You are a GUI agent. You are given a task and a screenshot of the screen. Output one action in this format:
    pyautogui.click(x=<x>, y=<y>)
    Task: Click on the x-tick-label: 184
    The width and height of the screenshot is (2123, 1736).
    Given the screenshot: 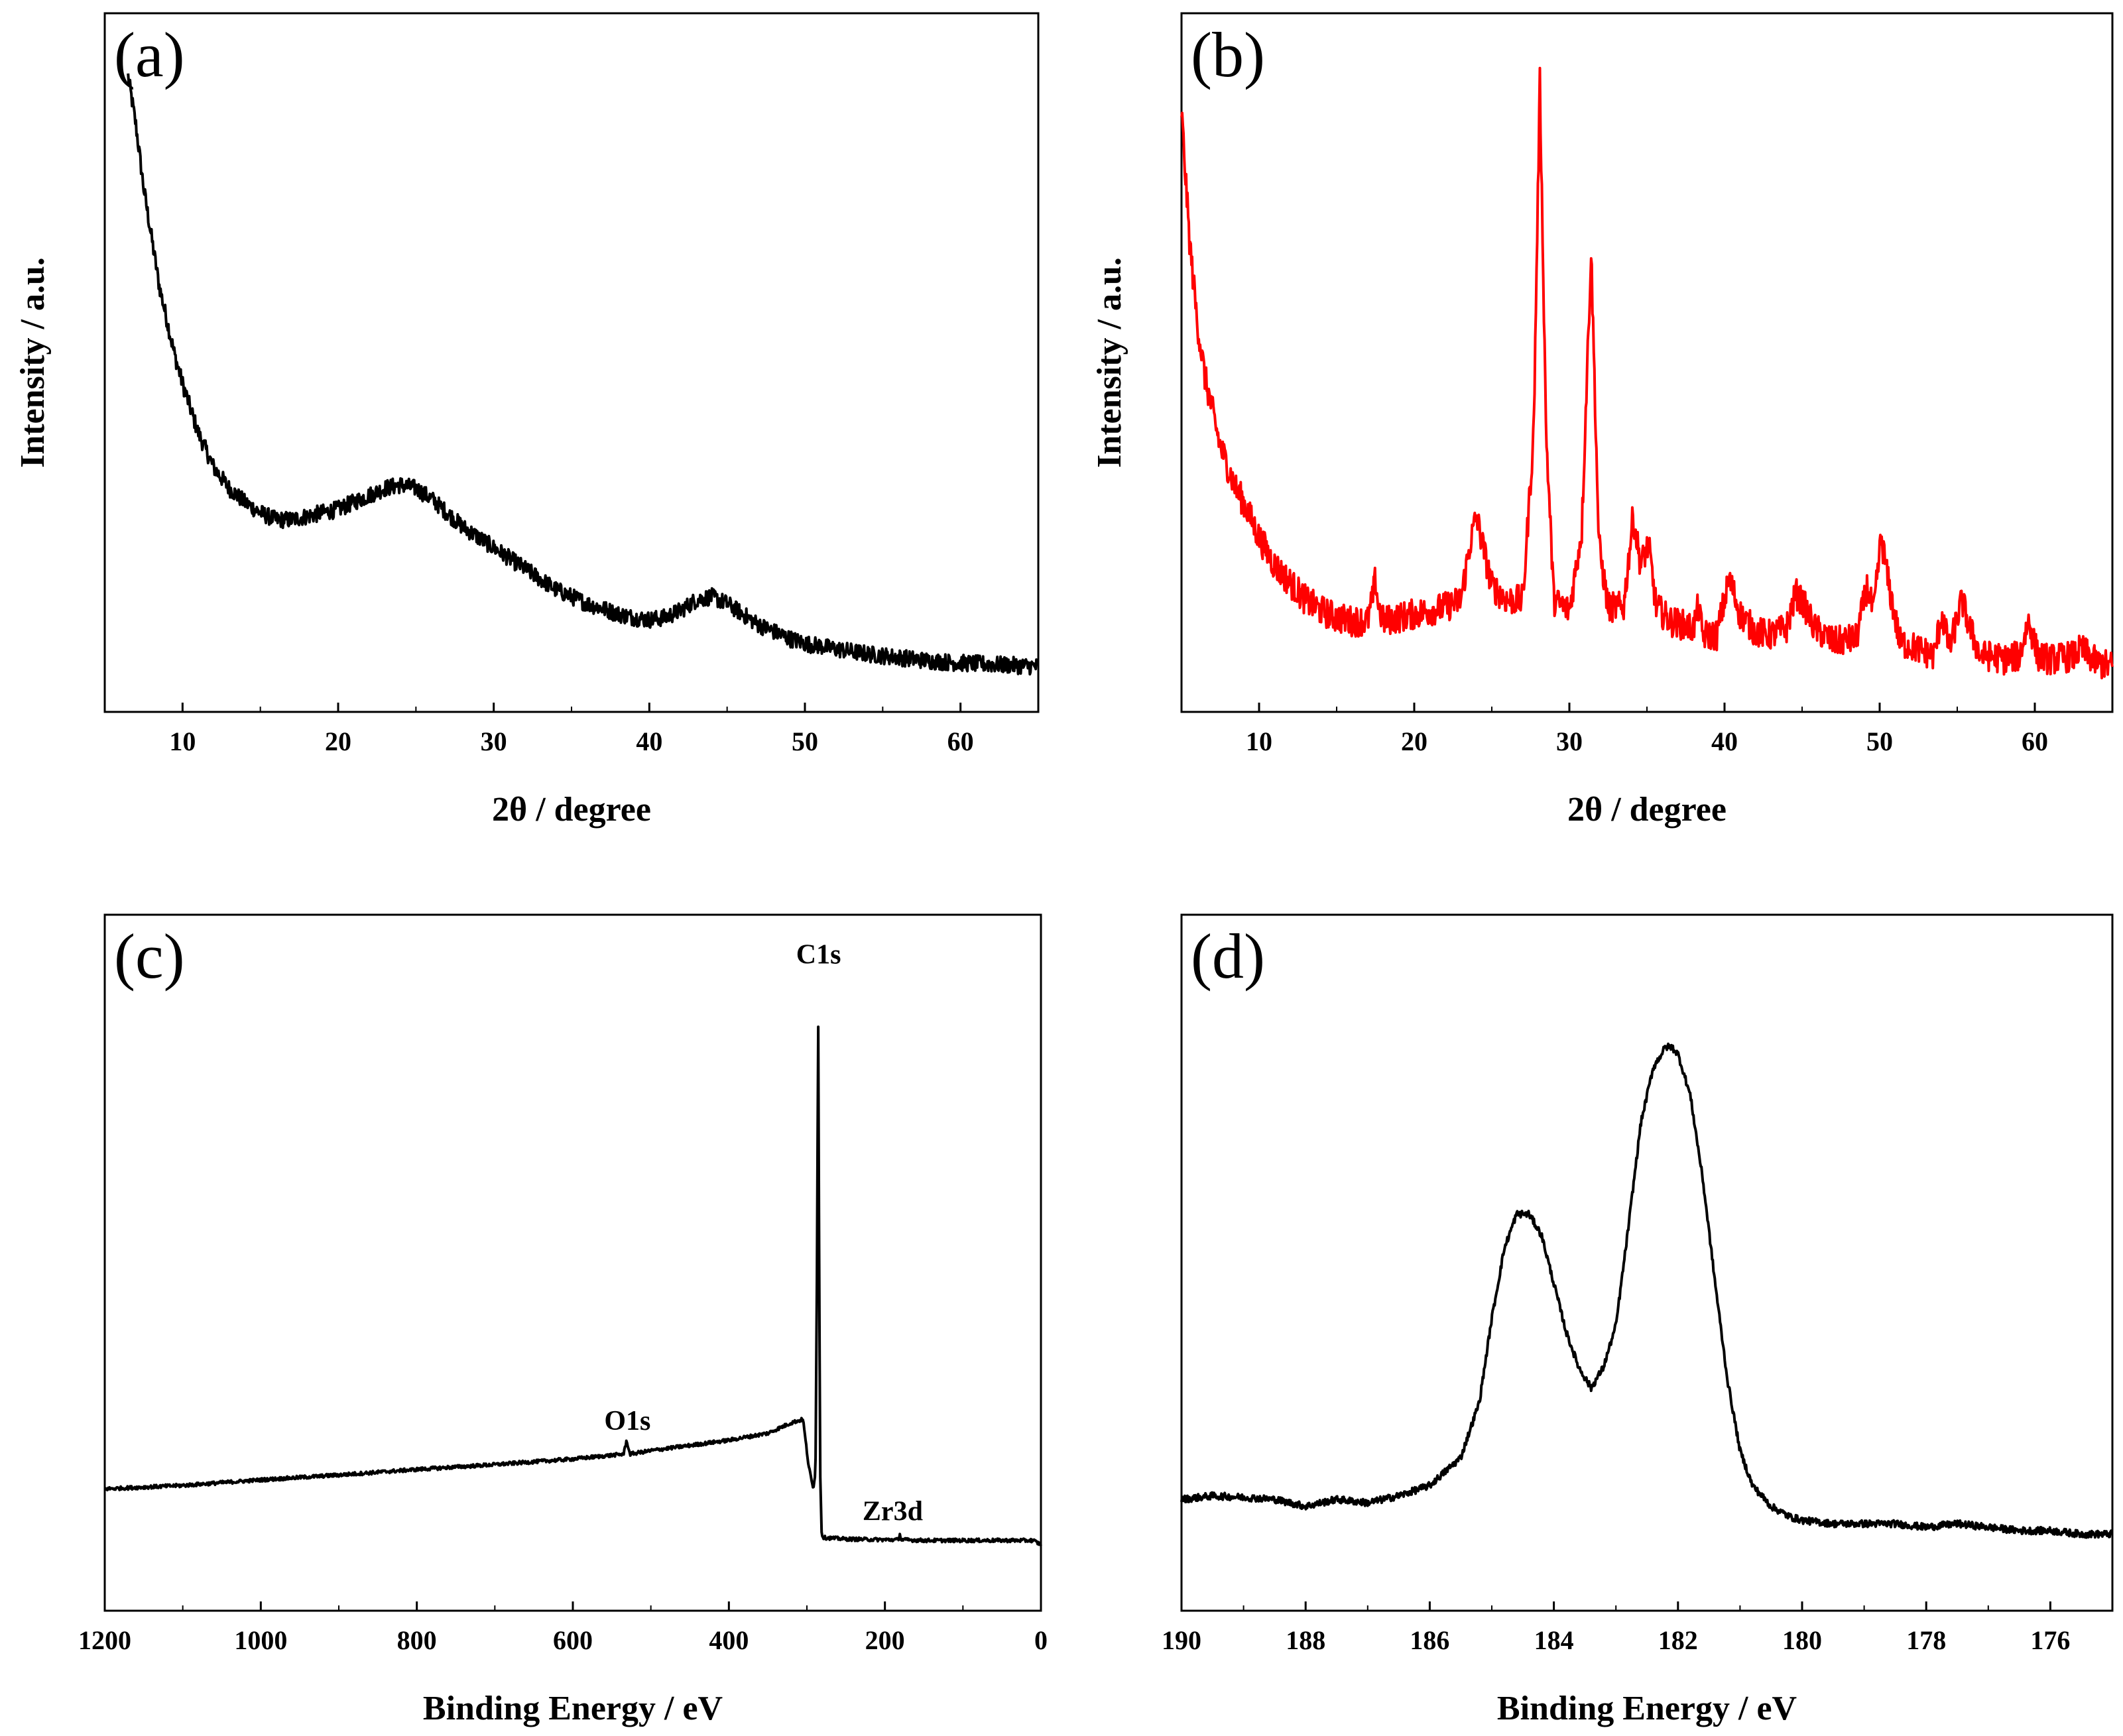 What is the action you would take?
    pyautogui.click(x=1554, y=1640)
    